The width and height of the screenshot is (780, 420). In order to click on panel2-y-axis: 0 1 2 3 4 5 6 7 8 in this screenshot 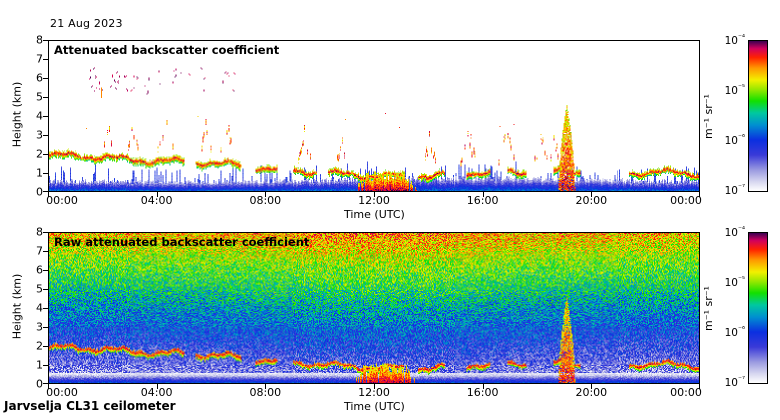, I will do `click(24, 308)`.